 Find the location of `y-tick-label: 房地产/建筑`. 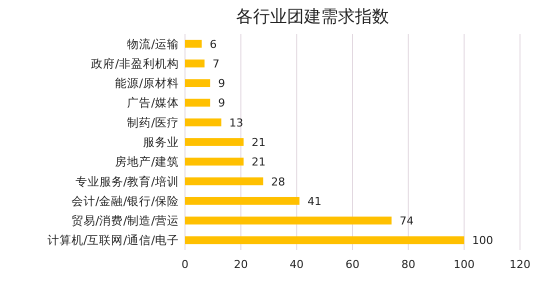

y-tick-label: 房地产/建筑 is located at coordinates (147, 161).